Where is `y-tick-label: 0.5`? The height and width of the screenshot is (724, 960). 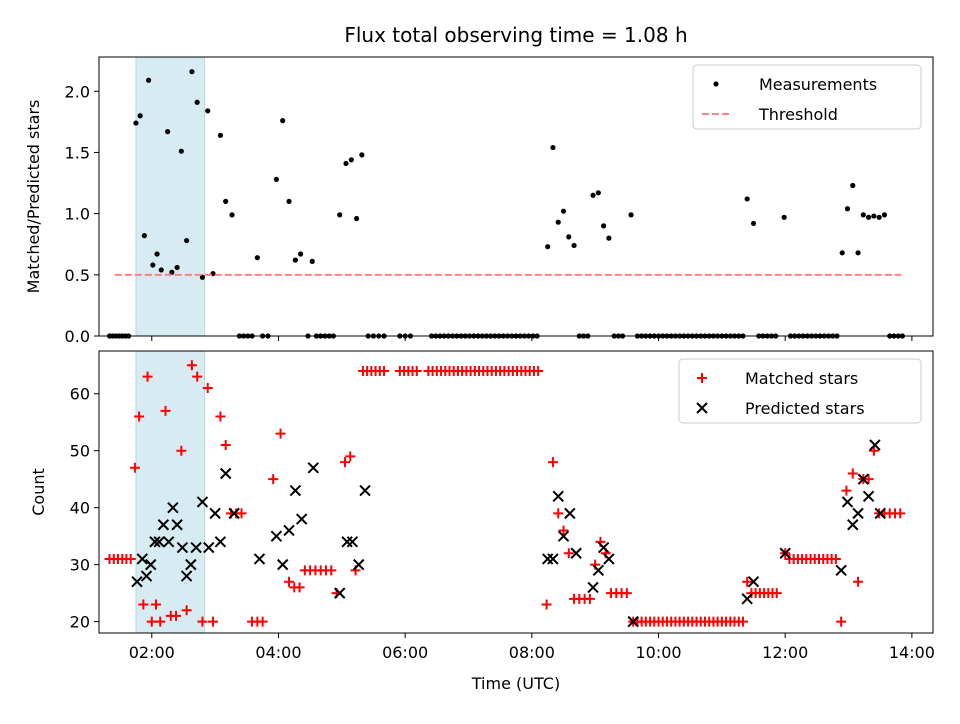
y-tick-label: 0.5 is located at coordinates (77, 275).